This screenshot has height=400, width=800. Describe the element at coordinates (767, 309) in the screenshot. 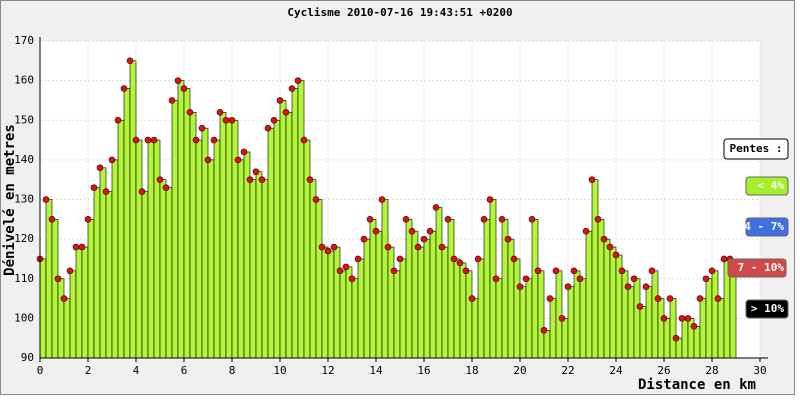

I see `legend-swatch` at that location.